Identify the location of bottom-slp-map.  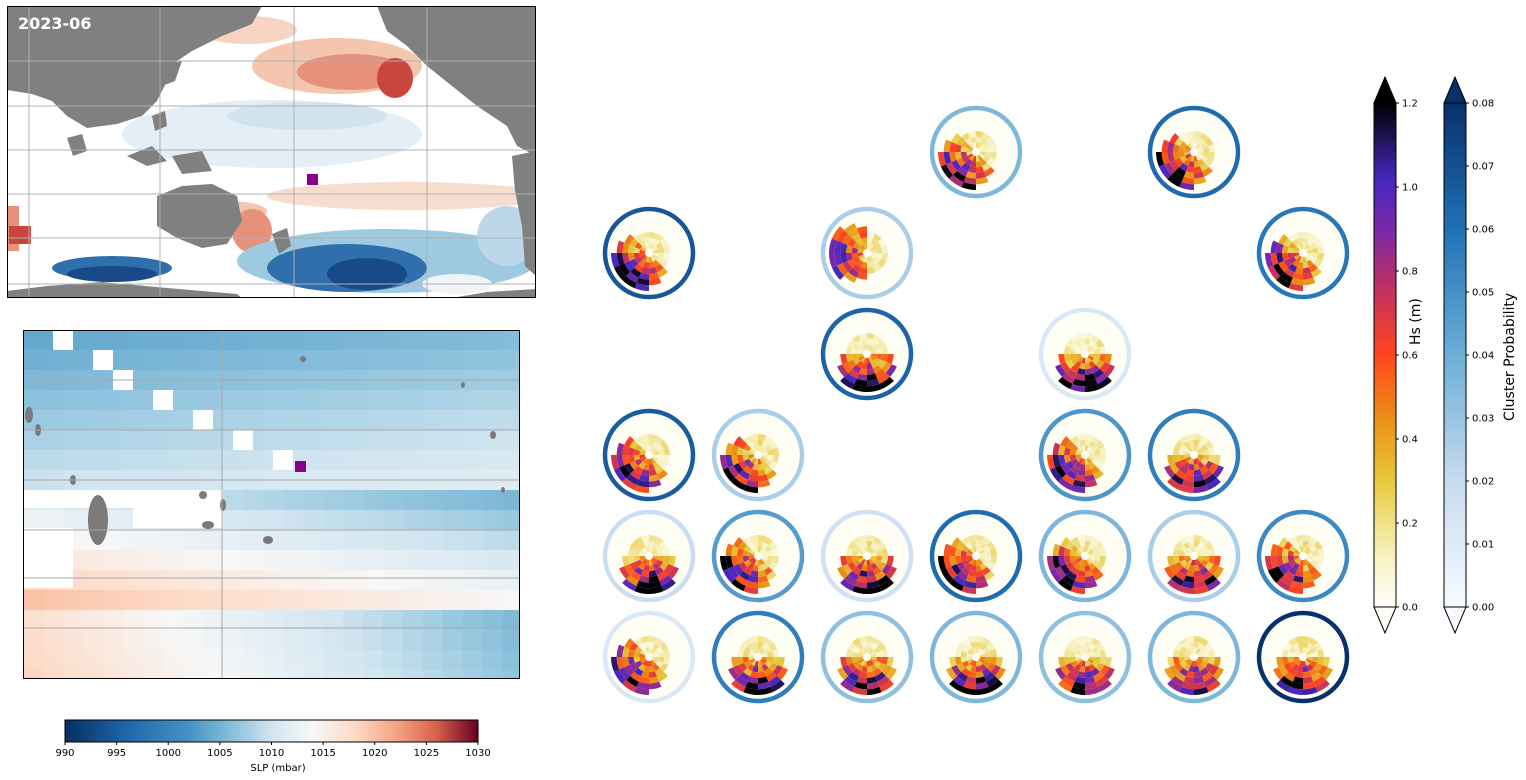
(271, 504).